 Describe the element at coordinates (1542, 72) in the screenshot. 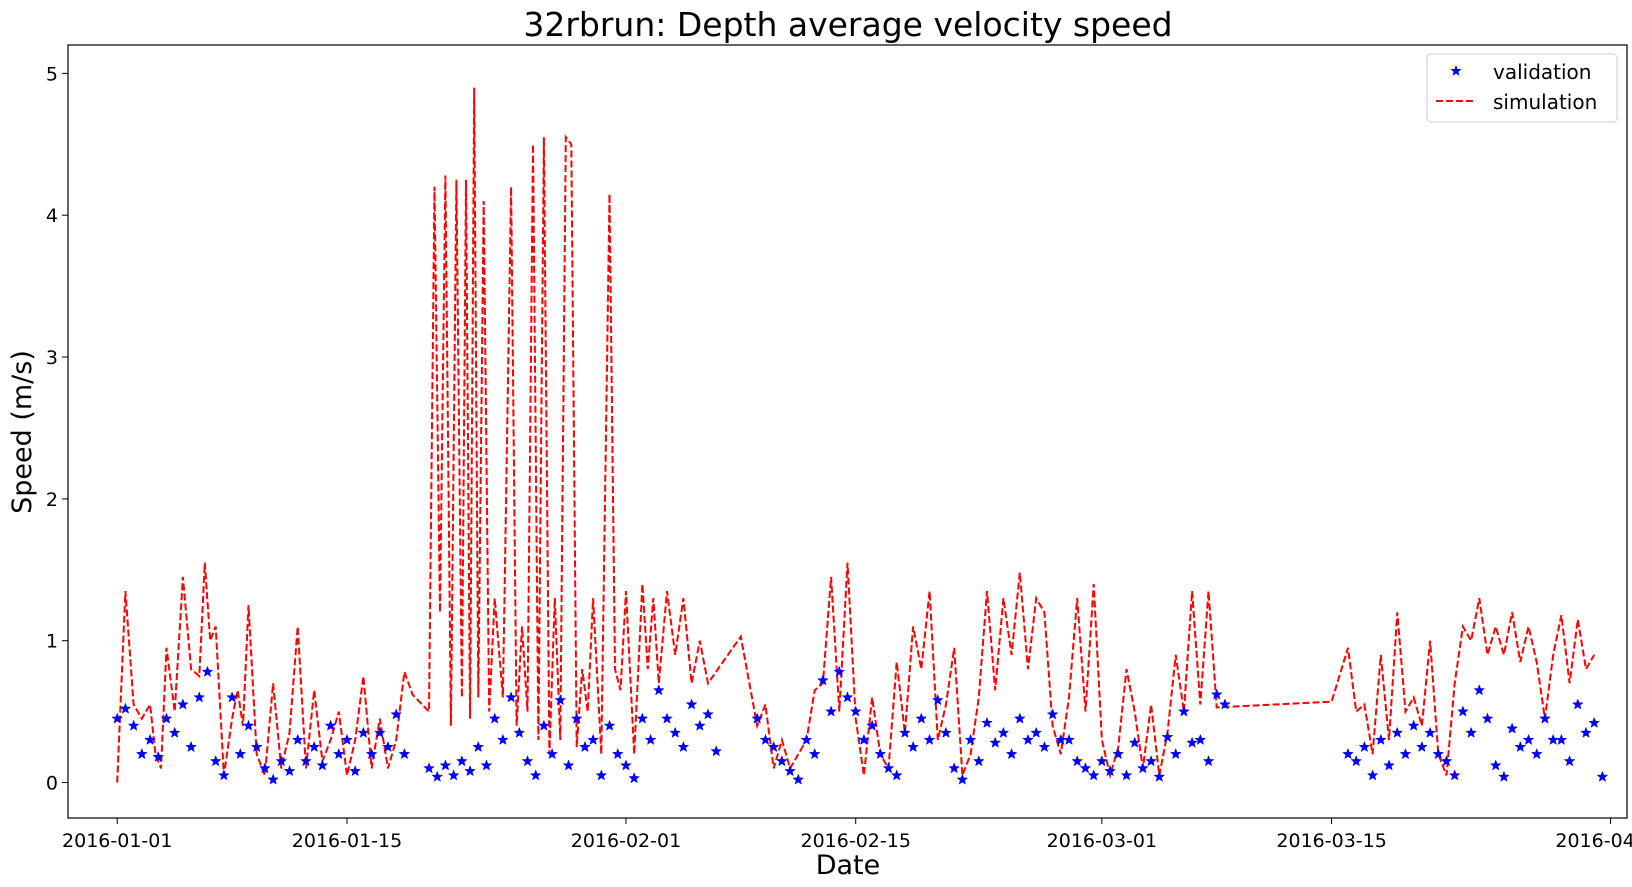

I see `legend-label-validation: validation` at that location.